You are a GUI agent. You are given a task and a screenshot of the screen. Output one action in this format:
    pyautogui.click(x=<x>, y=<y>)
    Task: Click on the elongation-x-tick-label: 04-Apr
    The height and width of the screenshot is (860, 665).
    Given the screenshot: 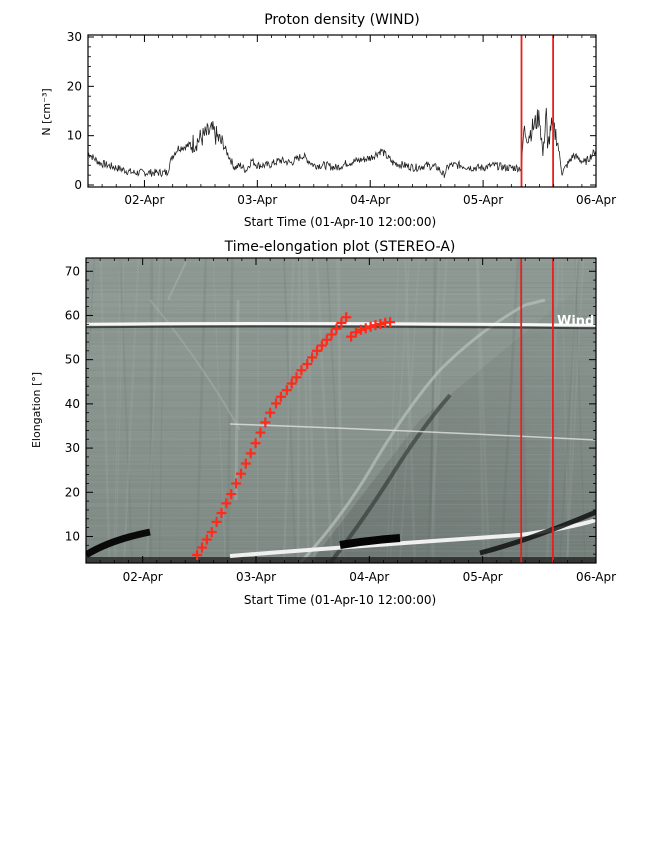 What is the action you would take?
    pyautogui.click(x=369, y=577)
    